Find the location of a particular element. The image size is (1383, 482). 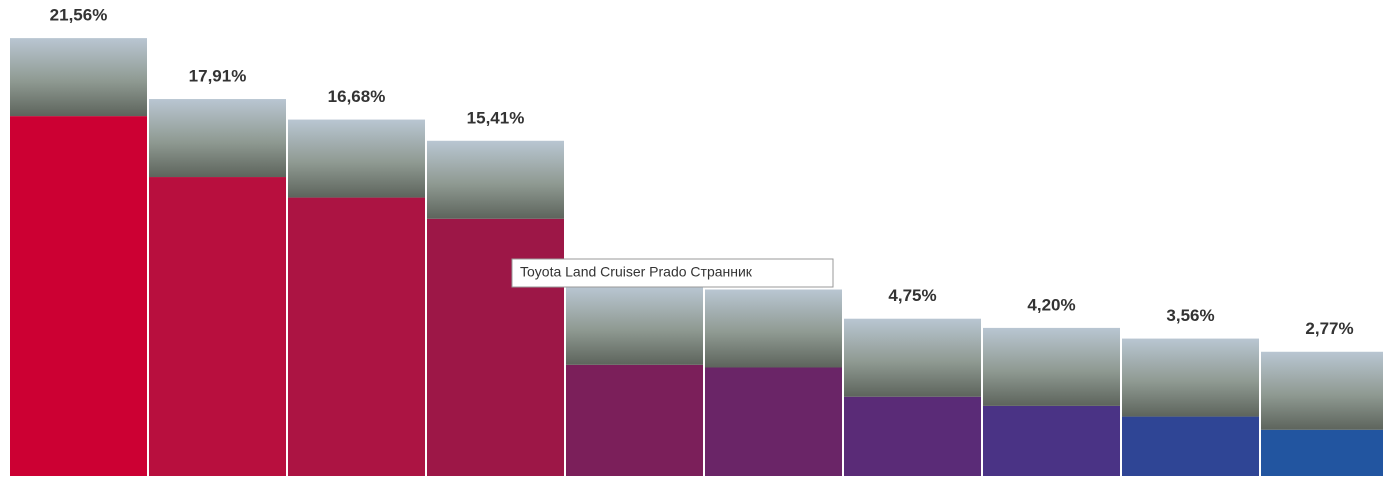

tooltip-box is located at coordinates (672, 273).